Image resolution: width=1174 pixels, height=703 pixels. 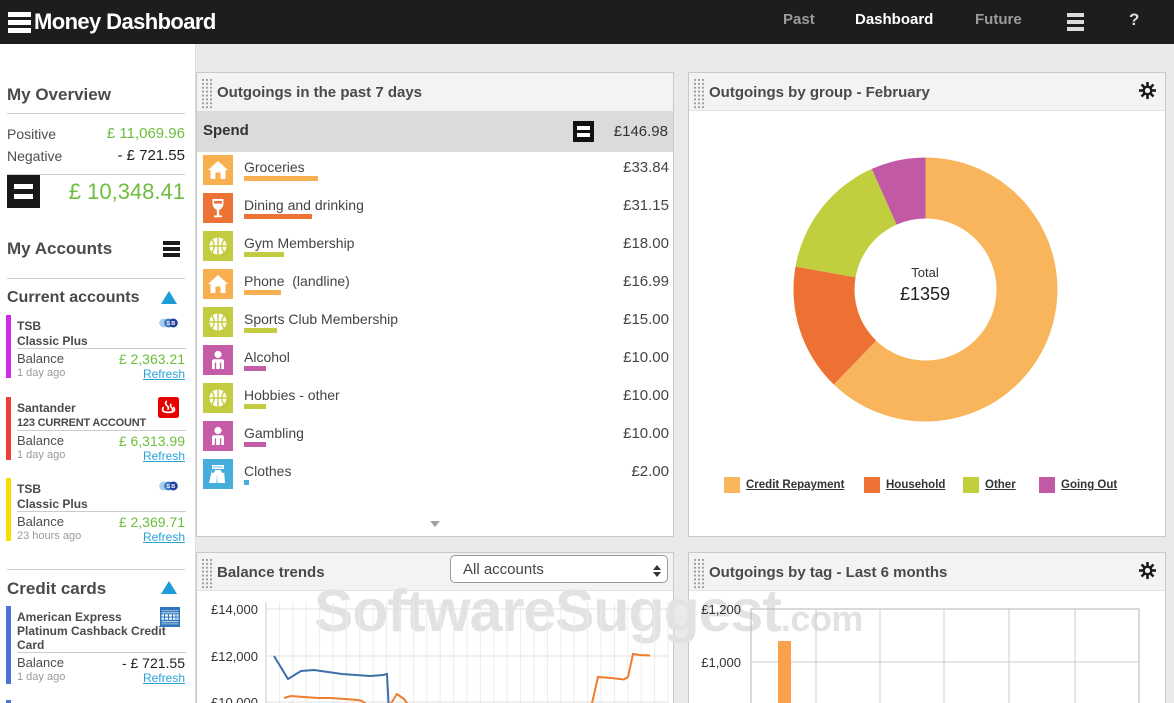 I want to click on svg-text: £12,000, so click(x=234, y=656).